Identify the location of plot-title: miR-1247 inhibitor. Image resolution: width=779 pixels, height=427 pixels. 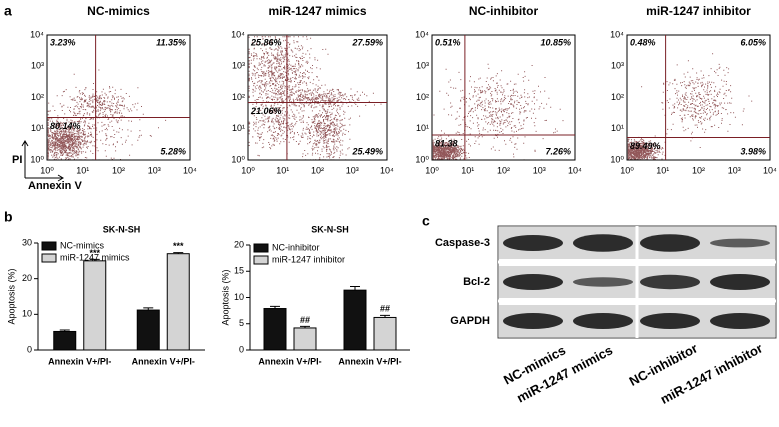
(698, 11).